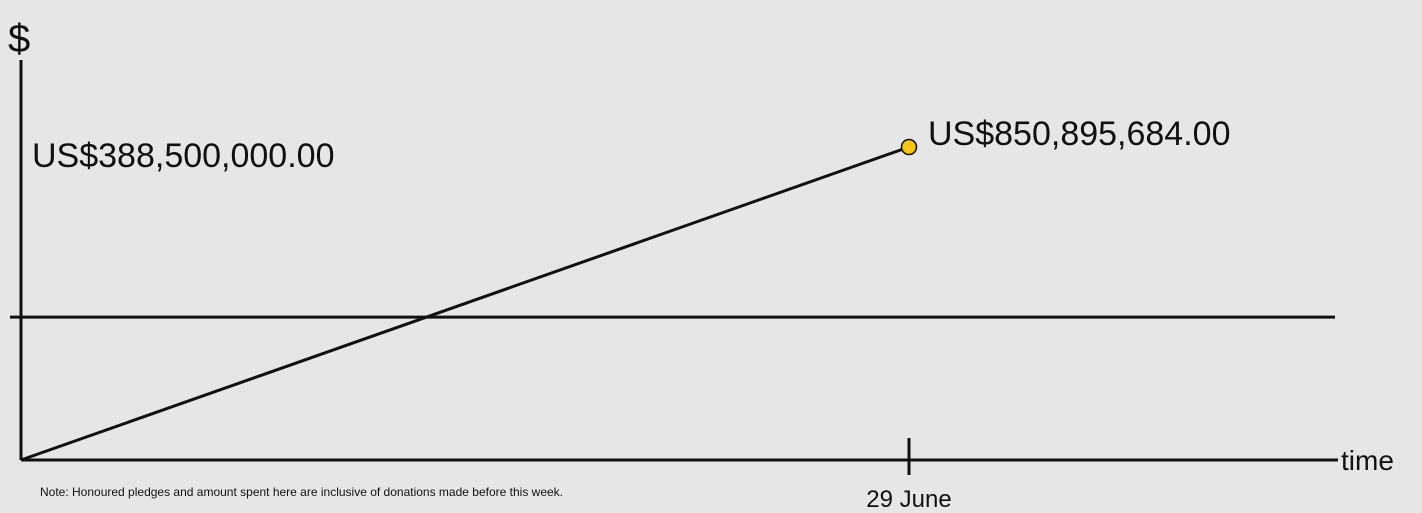 This screenshot has height=513, width=1422. What do you see at coordinates (183, 156) in the screenshot?
I see `reference-line-label: US$388,500,000.00` at bounding box center [183, 156].